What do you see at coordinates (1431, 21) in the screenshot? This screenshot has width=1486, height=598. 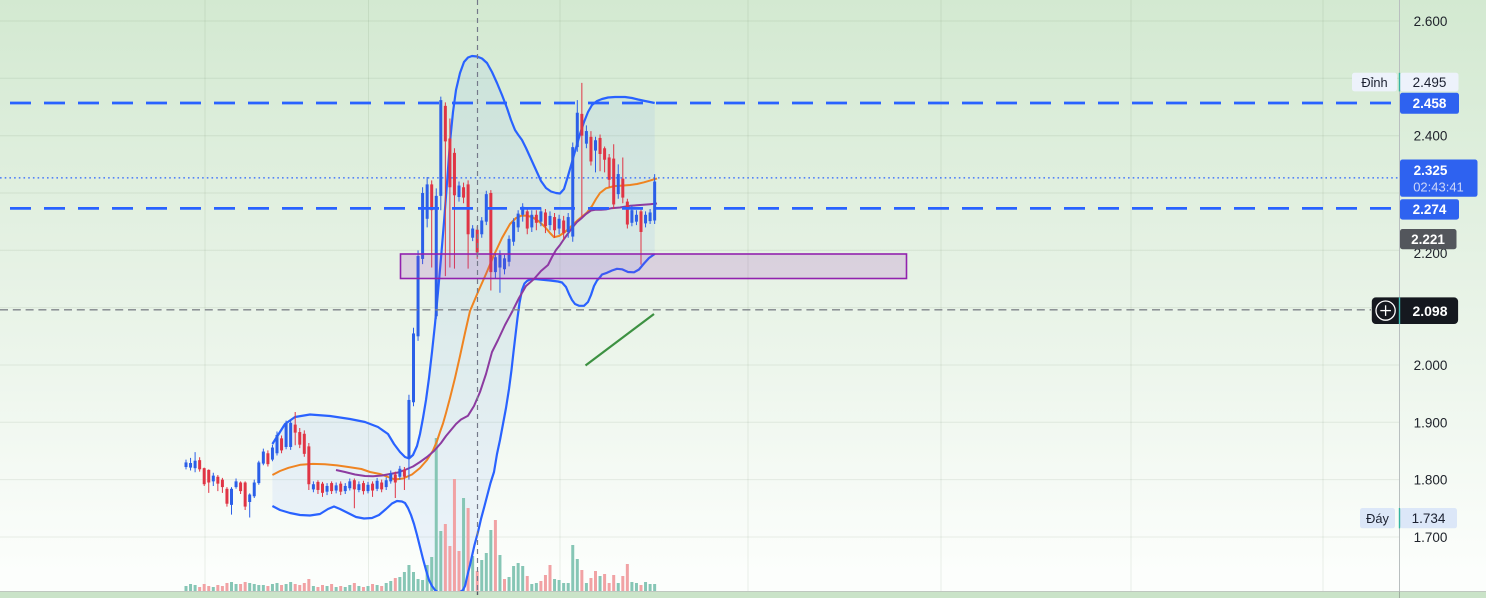 I see `svg-text: 2.600` at bounding box center [1431, 21].